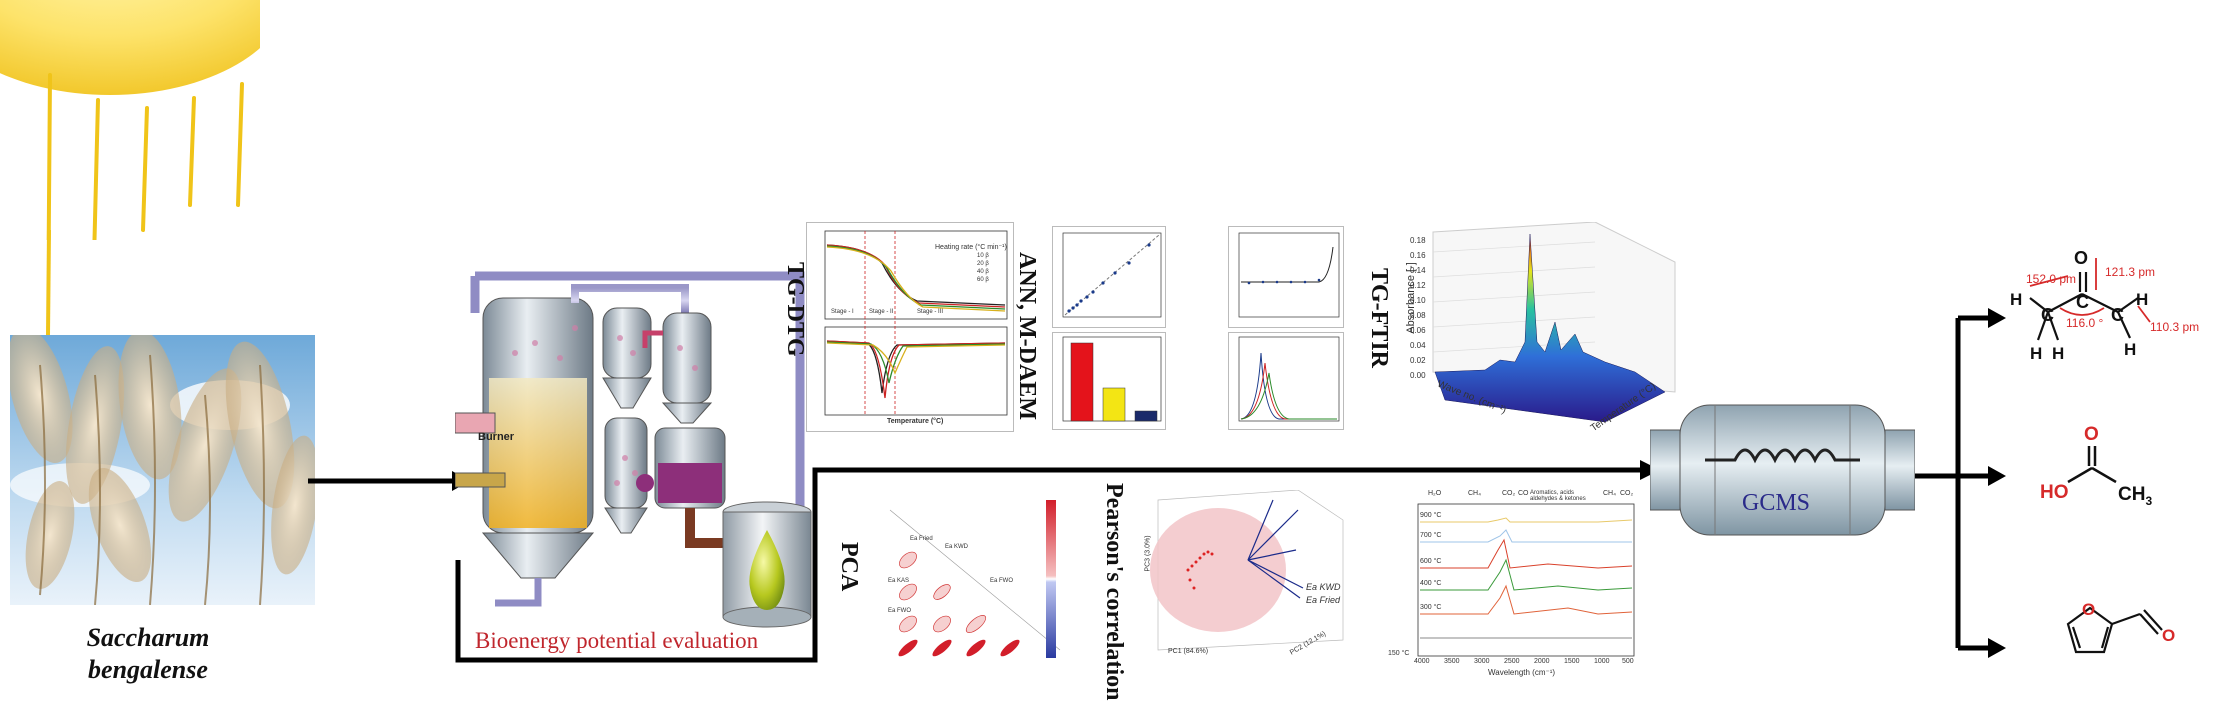 The image size is (2213, 701). What do you see at coordinates (1452, 661) in the screenshot?
I see `ftir-xtick-2: 3500` at bounding box center [1452, 661].